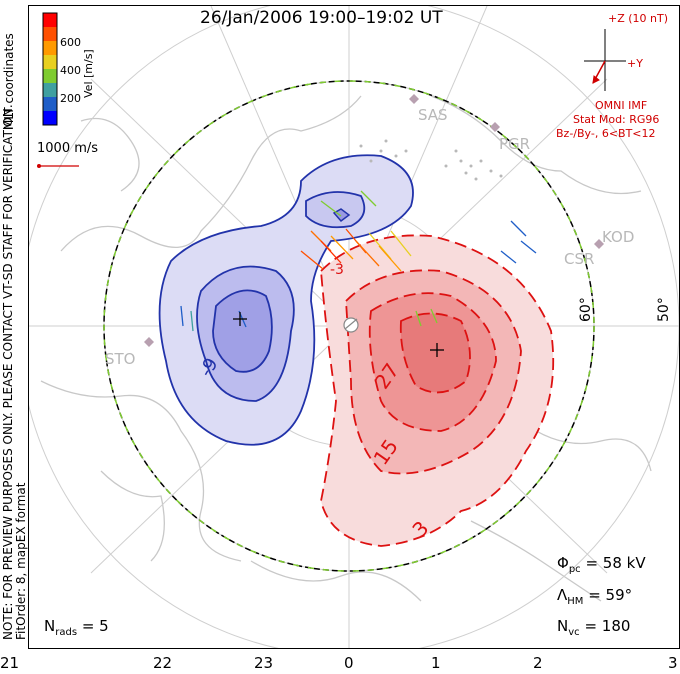 This screenshot has height=674, width=680. I want to click on nvc-stat: Nvc = 180, so click(593, 627).